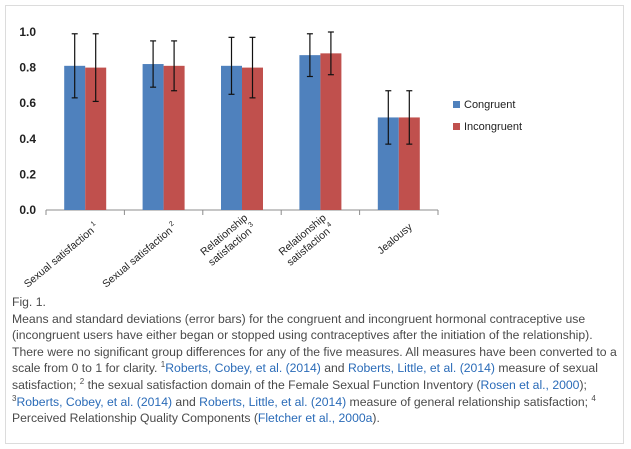 The height and width of the screenshot is (449, 631). What do you see at coordinates (163, 365) in the screenshot?
I see `caption-sup-1: 1` at bounding box center [163, 365].